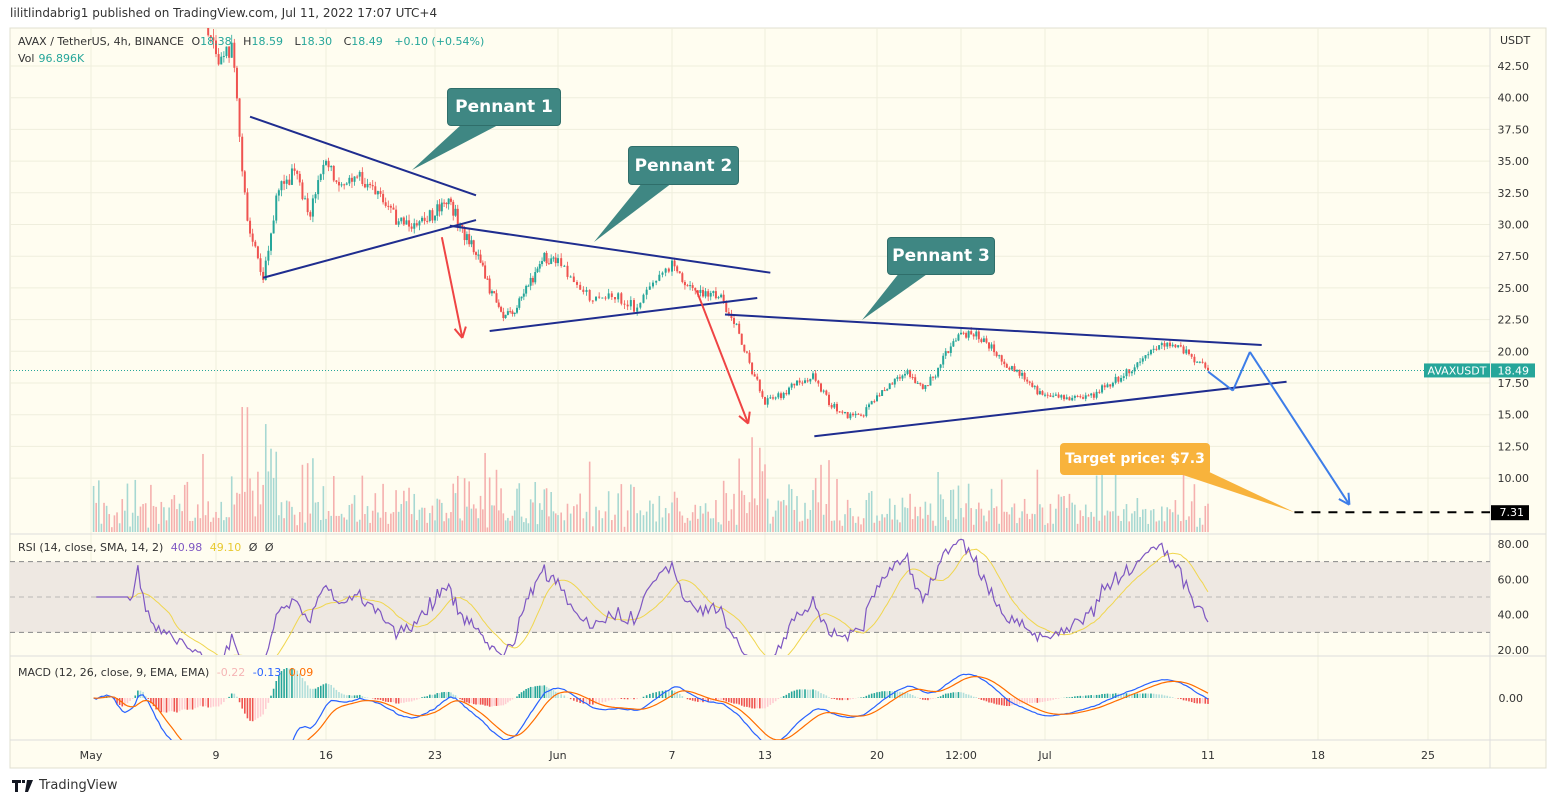  I want to click on symbol-title: AVAX / TetherUS, 4h, BINANCE, so click(101, 41).